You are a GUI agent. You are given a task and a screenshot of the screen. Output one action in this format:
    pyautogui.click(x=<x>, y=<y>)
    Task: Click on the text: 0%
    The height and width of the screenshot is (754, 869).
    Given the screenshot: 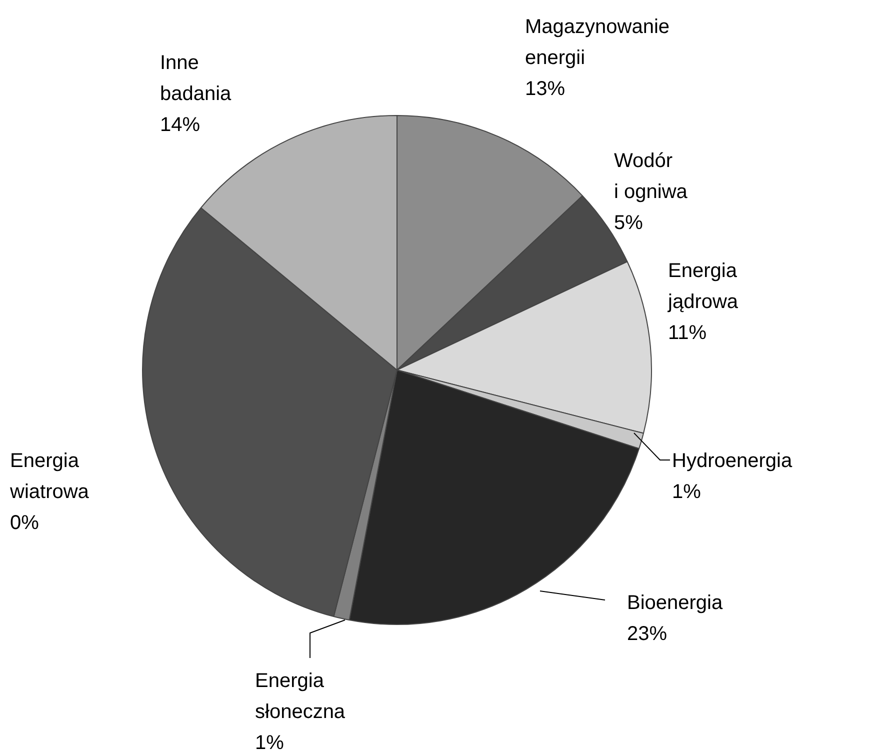 What is the action you would take?
    pyautogui.click(x=24, y=523)
    